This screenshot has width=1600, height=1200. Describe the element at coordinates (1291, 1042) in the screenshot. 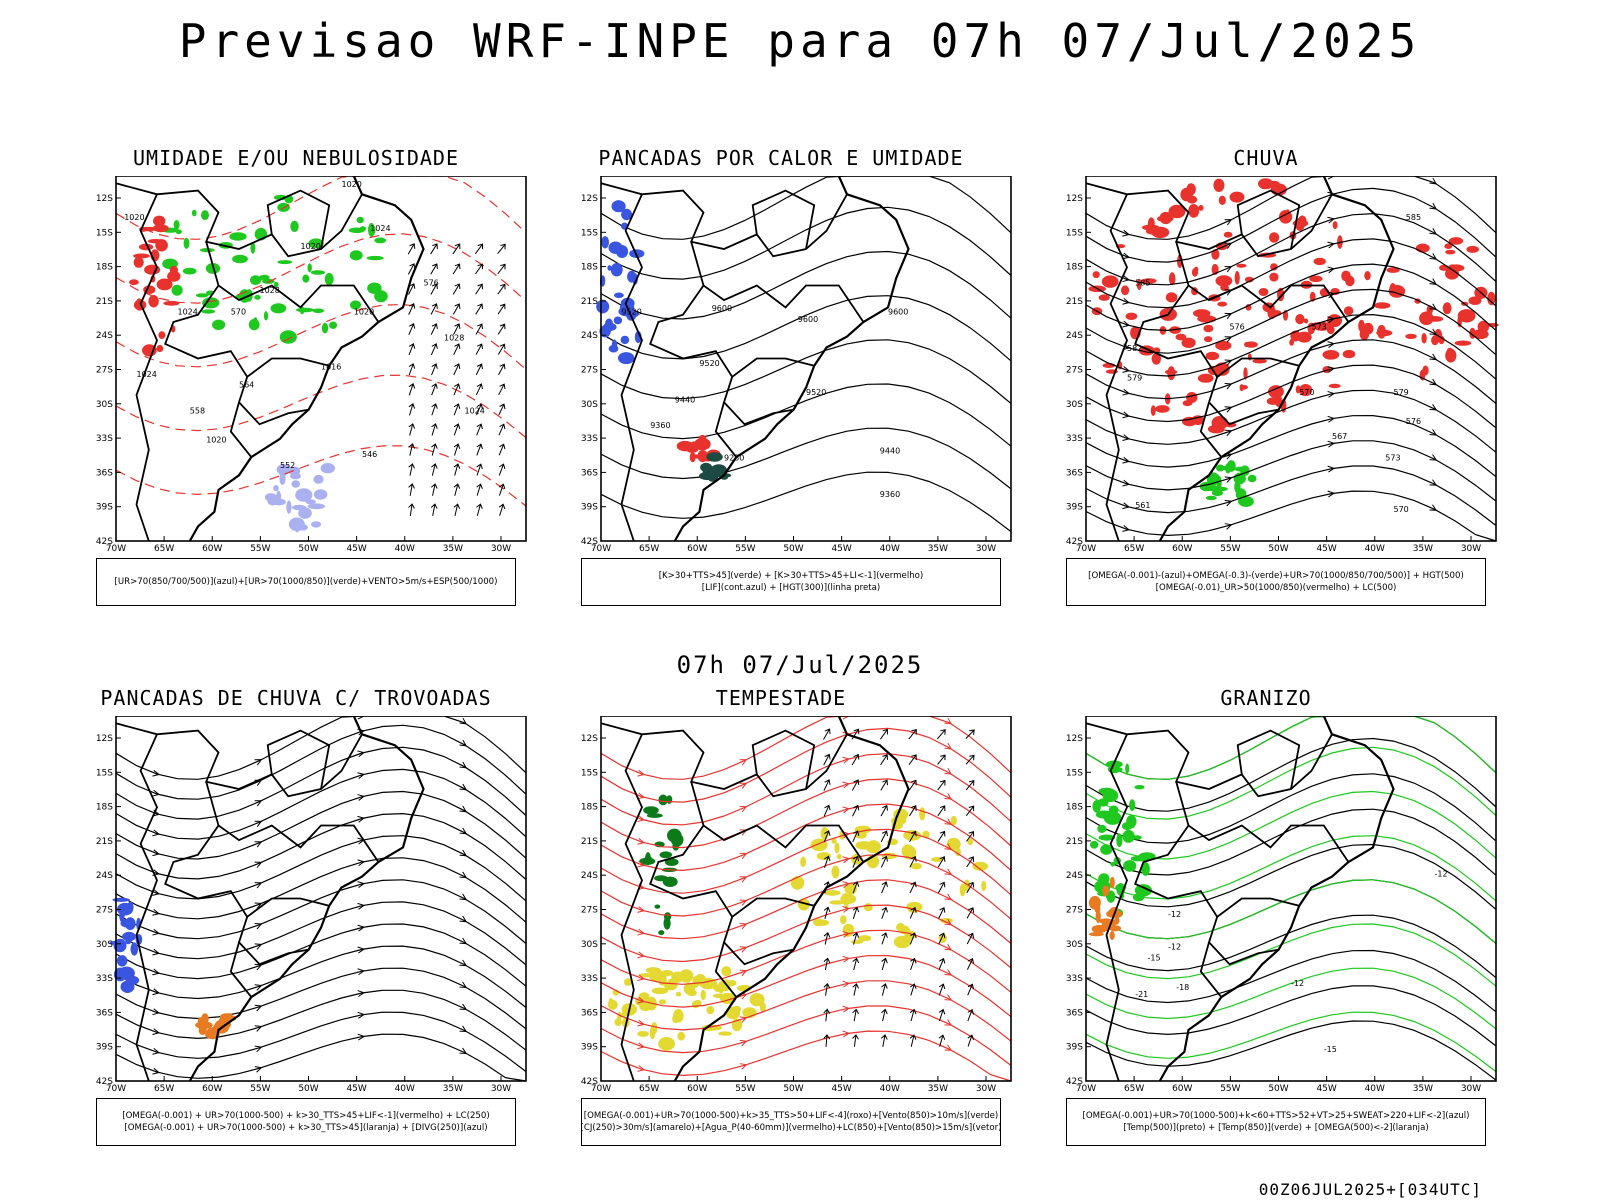

I see `temp850-contour` at that location.